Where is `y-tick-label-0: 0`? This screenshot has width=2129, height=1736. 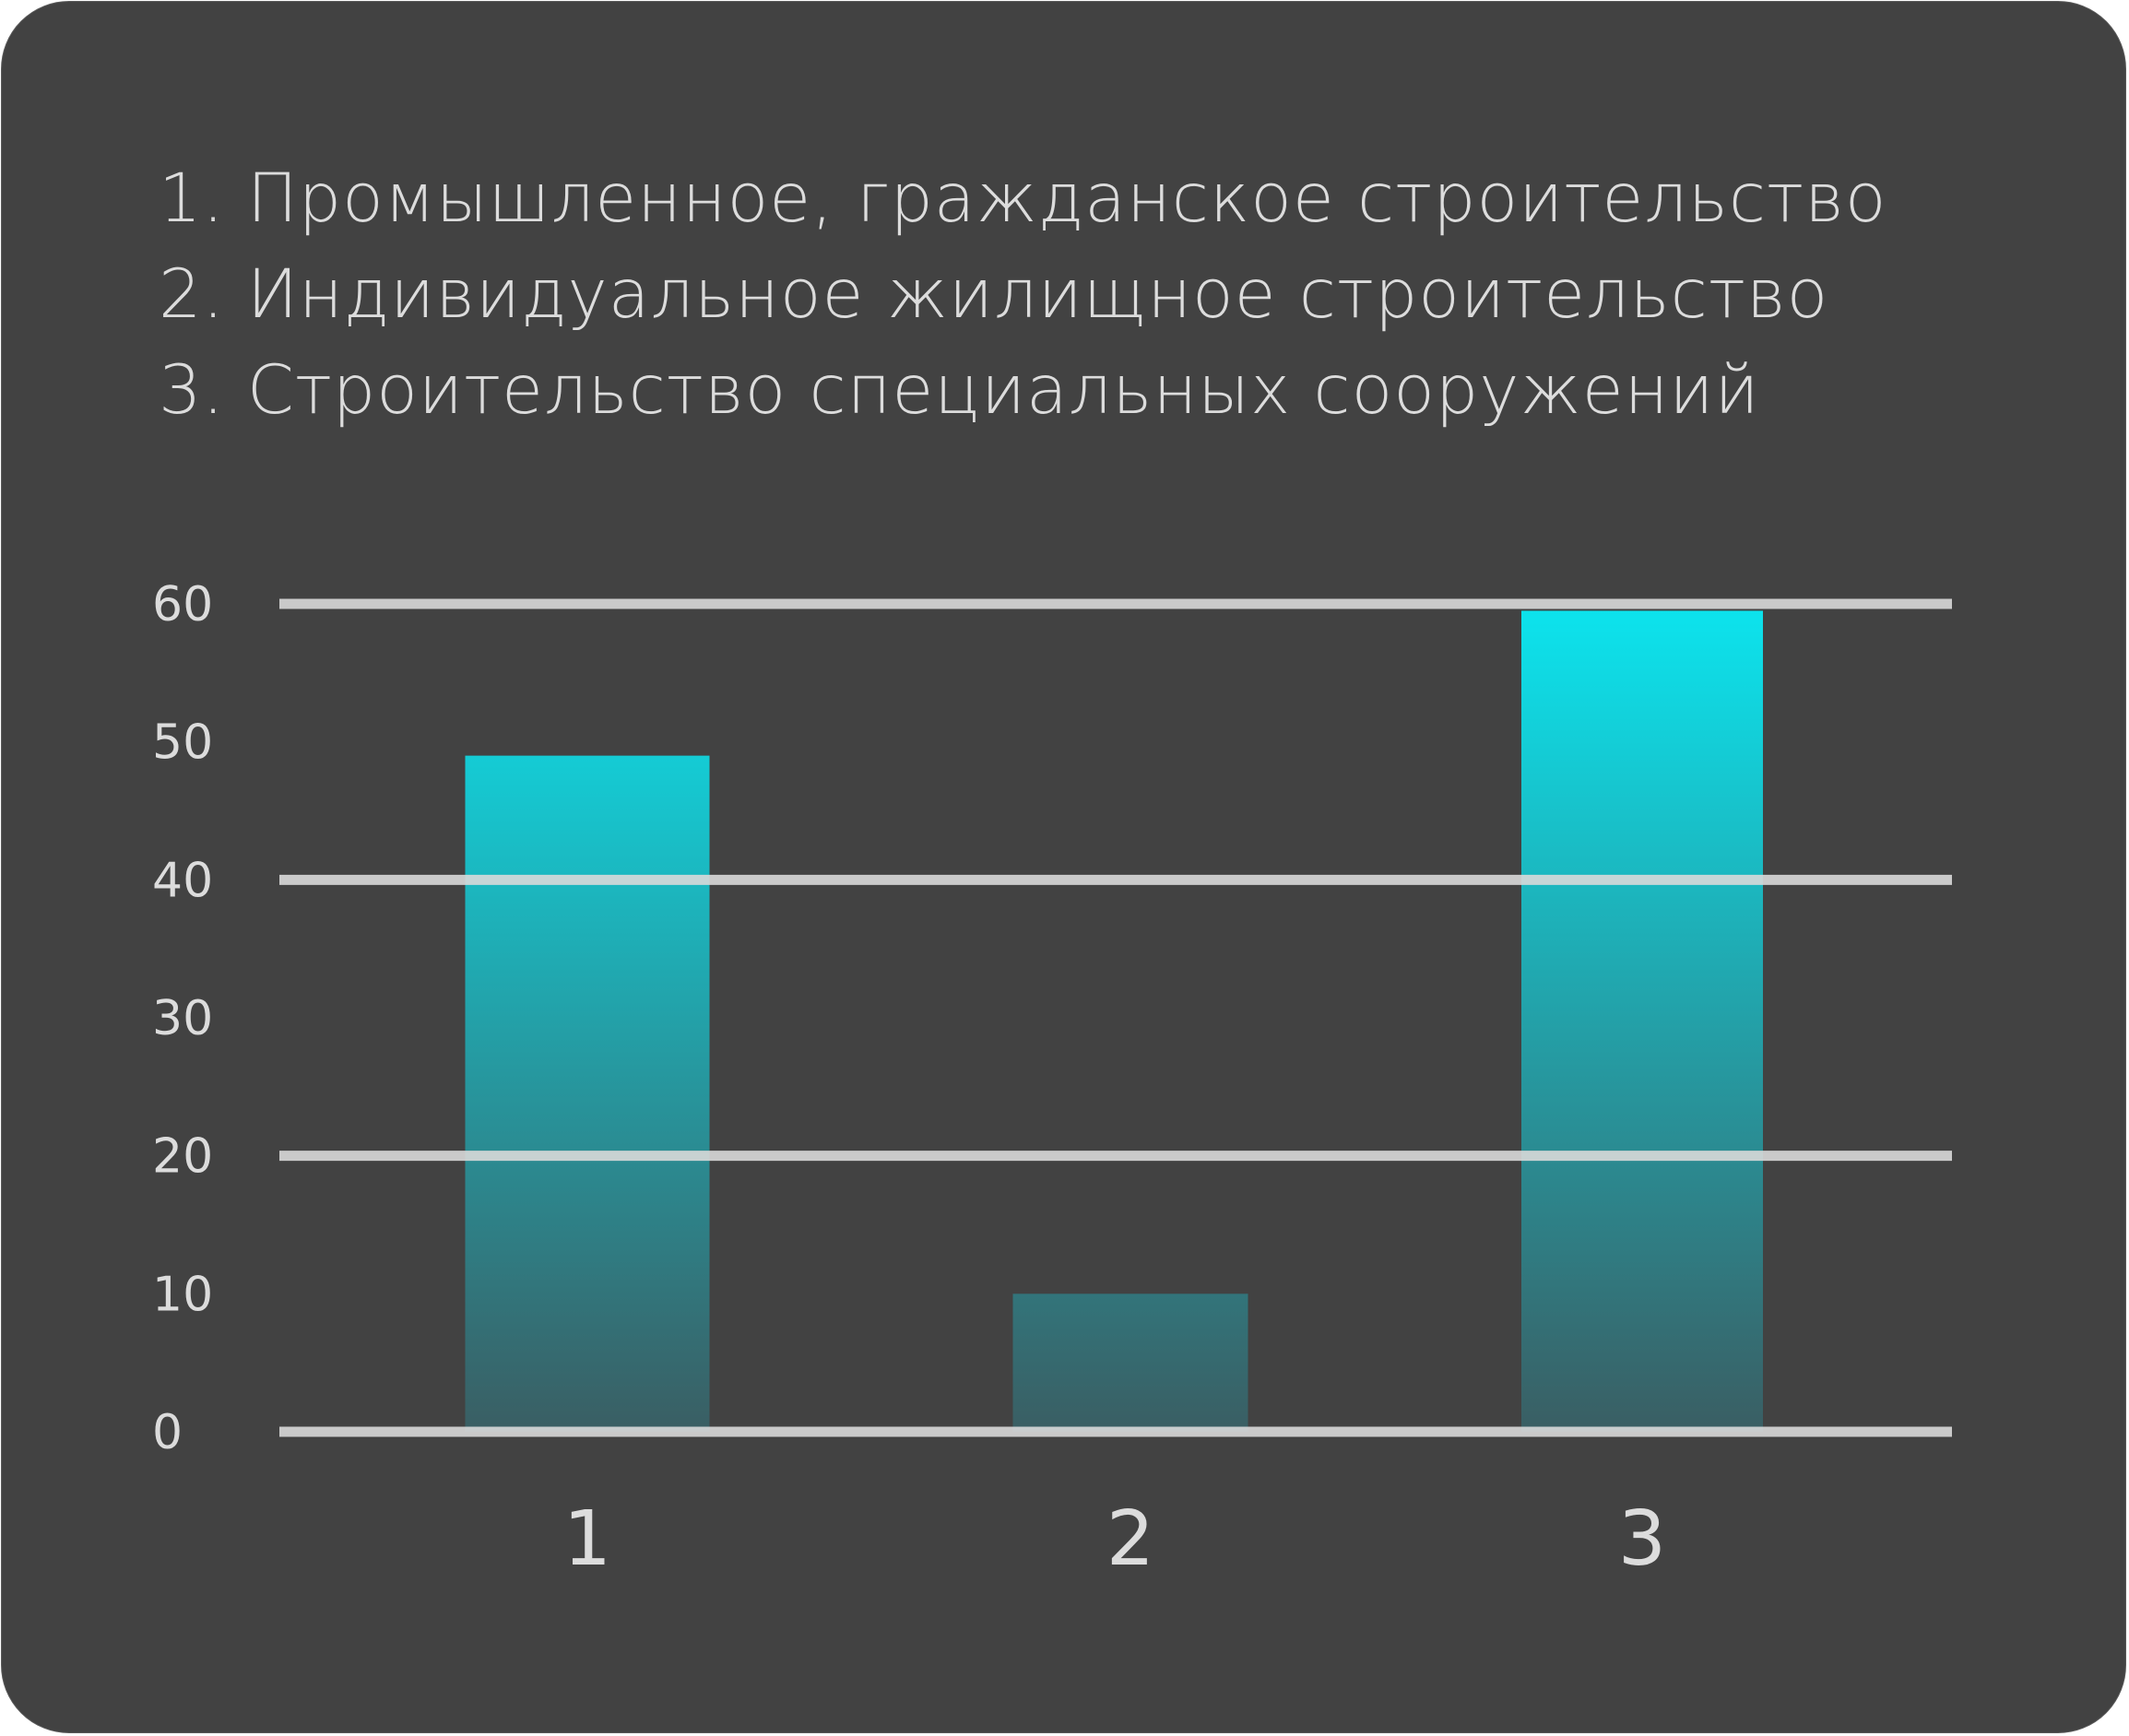 y-tick-label-0: 0 is located at coordinates (167, 1432).